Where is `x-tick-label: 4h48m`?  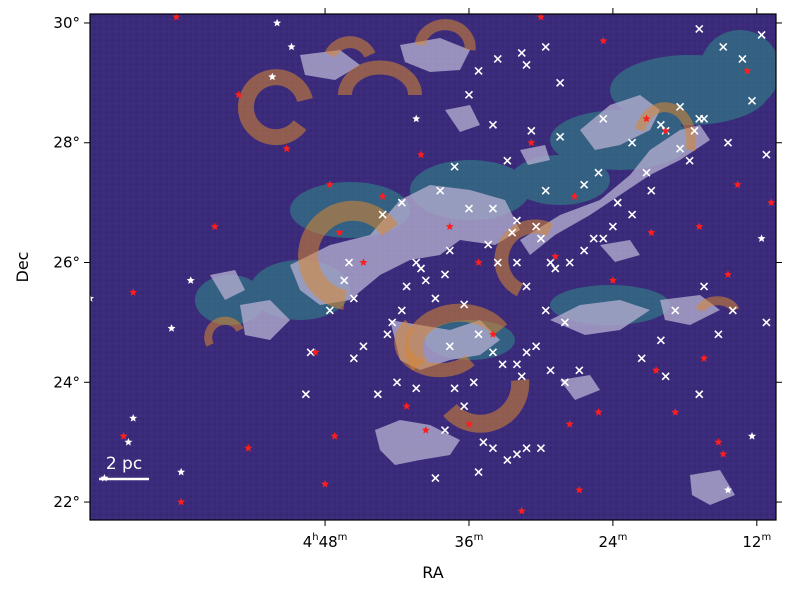 x-tick-label: 4h48m is located at coordinates (325, 541).